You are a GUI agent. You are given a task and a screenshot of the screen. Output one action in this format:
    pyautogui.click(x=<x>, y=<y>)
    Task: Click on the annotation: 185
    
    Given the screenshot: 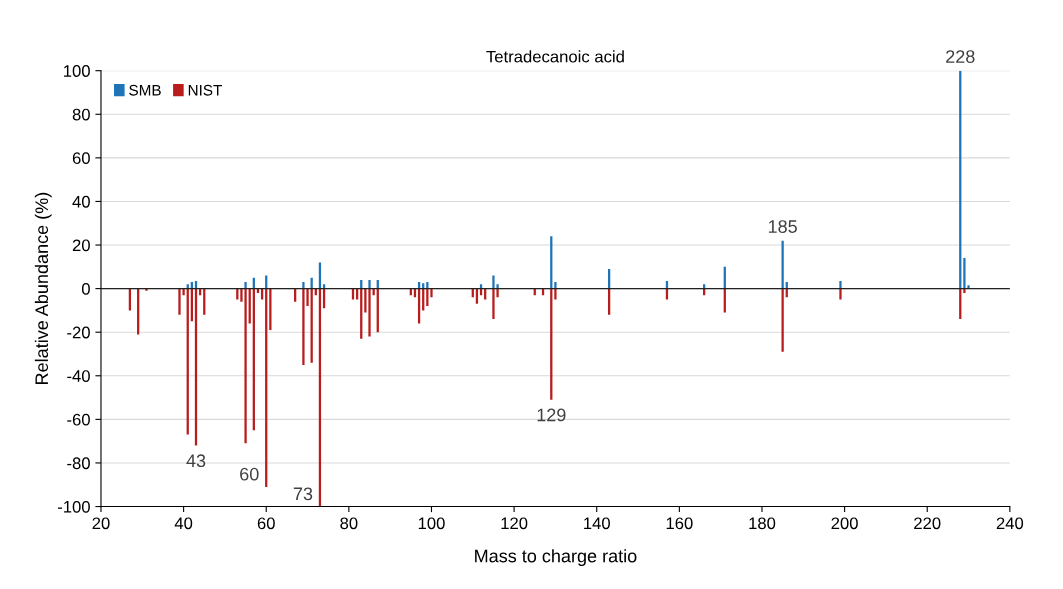 What is the action you would take?
    pyautogui.click(x=782, y=226)
    